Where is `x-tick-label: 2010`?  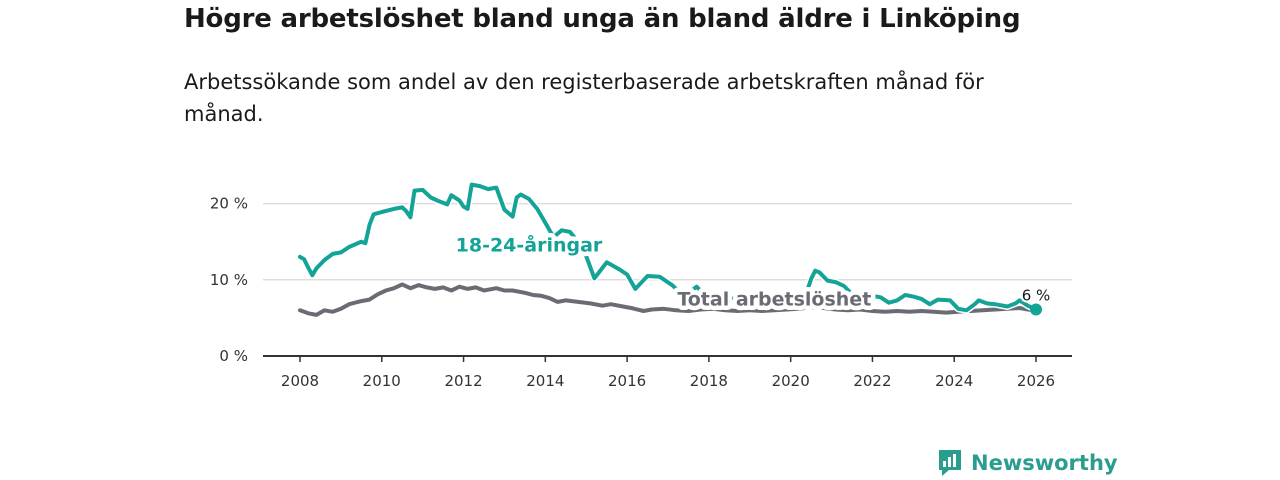 x-tick-label: 2010 is located at coordinates (382, 381).